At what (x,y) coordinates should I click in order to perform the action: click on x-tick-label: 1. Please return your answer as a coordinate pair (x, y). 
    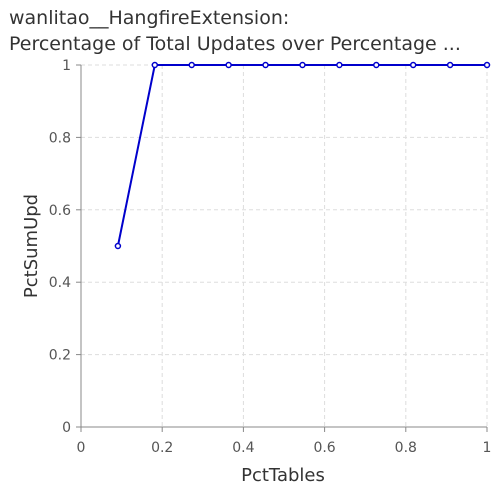
    Looking at the image, I should click on (487, 448).